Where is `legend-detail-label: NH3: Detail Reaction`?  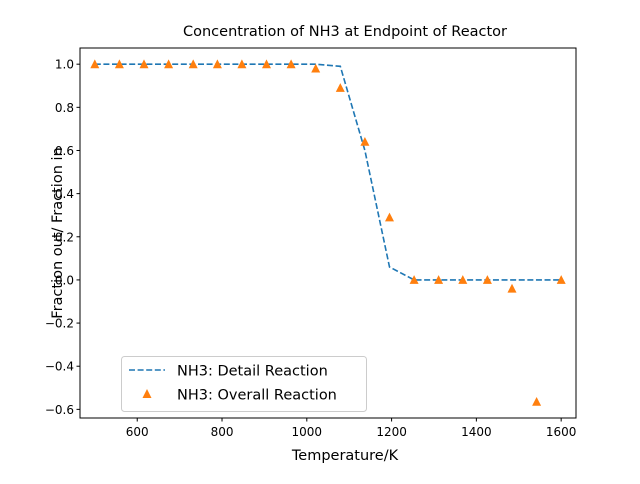
legend-detail-label: NH3: Detail Reaction is located at coordinates (252, 372).